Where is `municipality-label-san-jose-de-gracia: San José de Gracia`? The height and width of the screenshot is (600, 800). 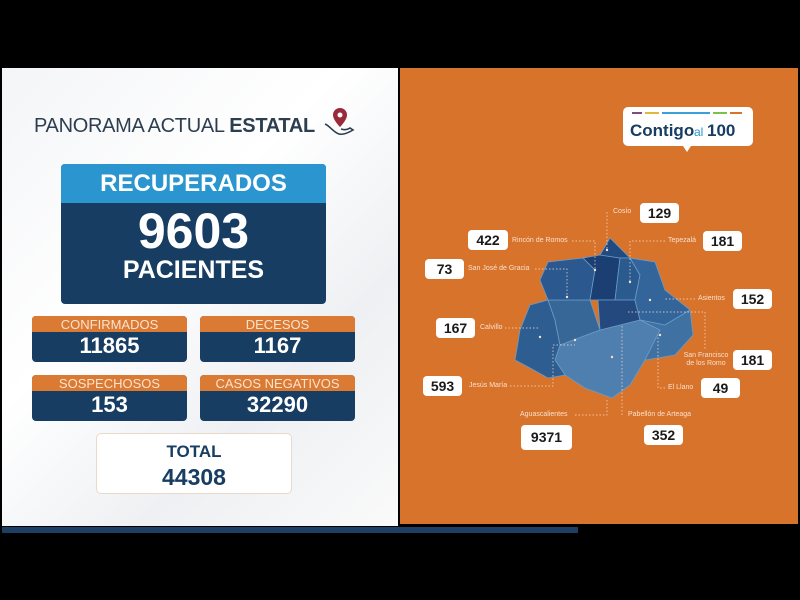 municipality-label-san-jose-de-gracia: San José de Gracia is located at coordinates (499, 268).